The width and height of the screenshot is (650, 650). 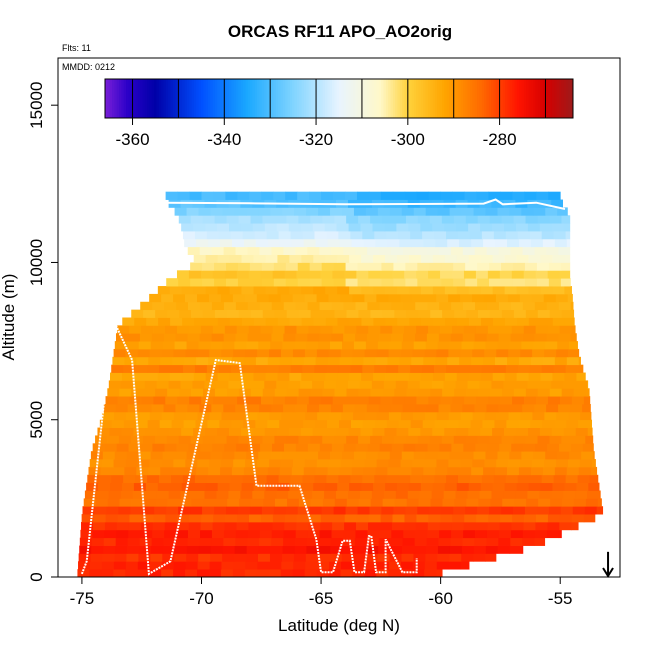 I want to click on x-axis-title: Latitude (deg N), so click(x=339, y=625).